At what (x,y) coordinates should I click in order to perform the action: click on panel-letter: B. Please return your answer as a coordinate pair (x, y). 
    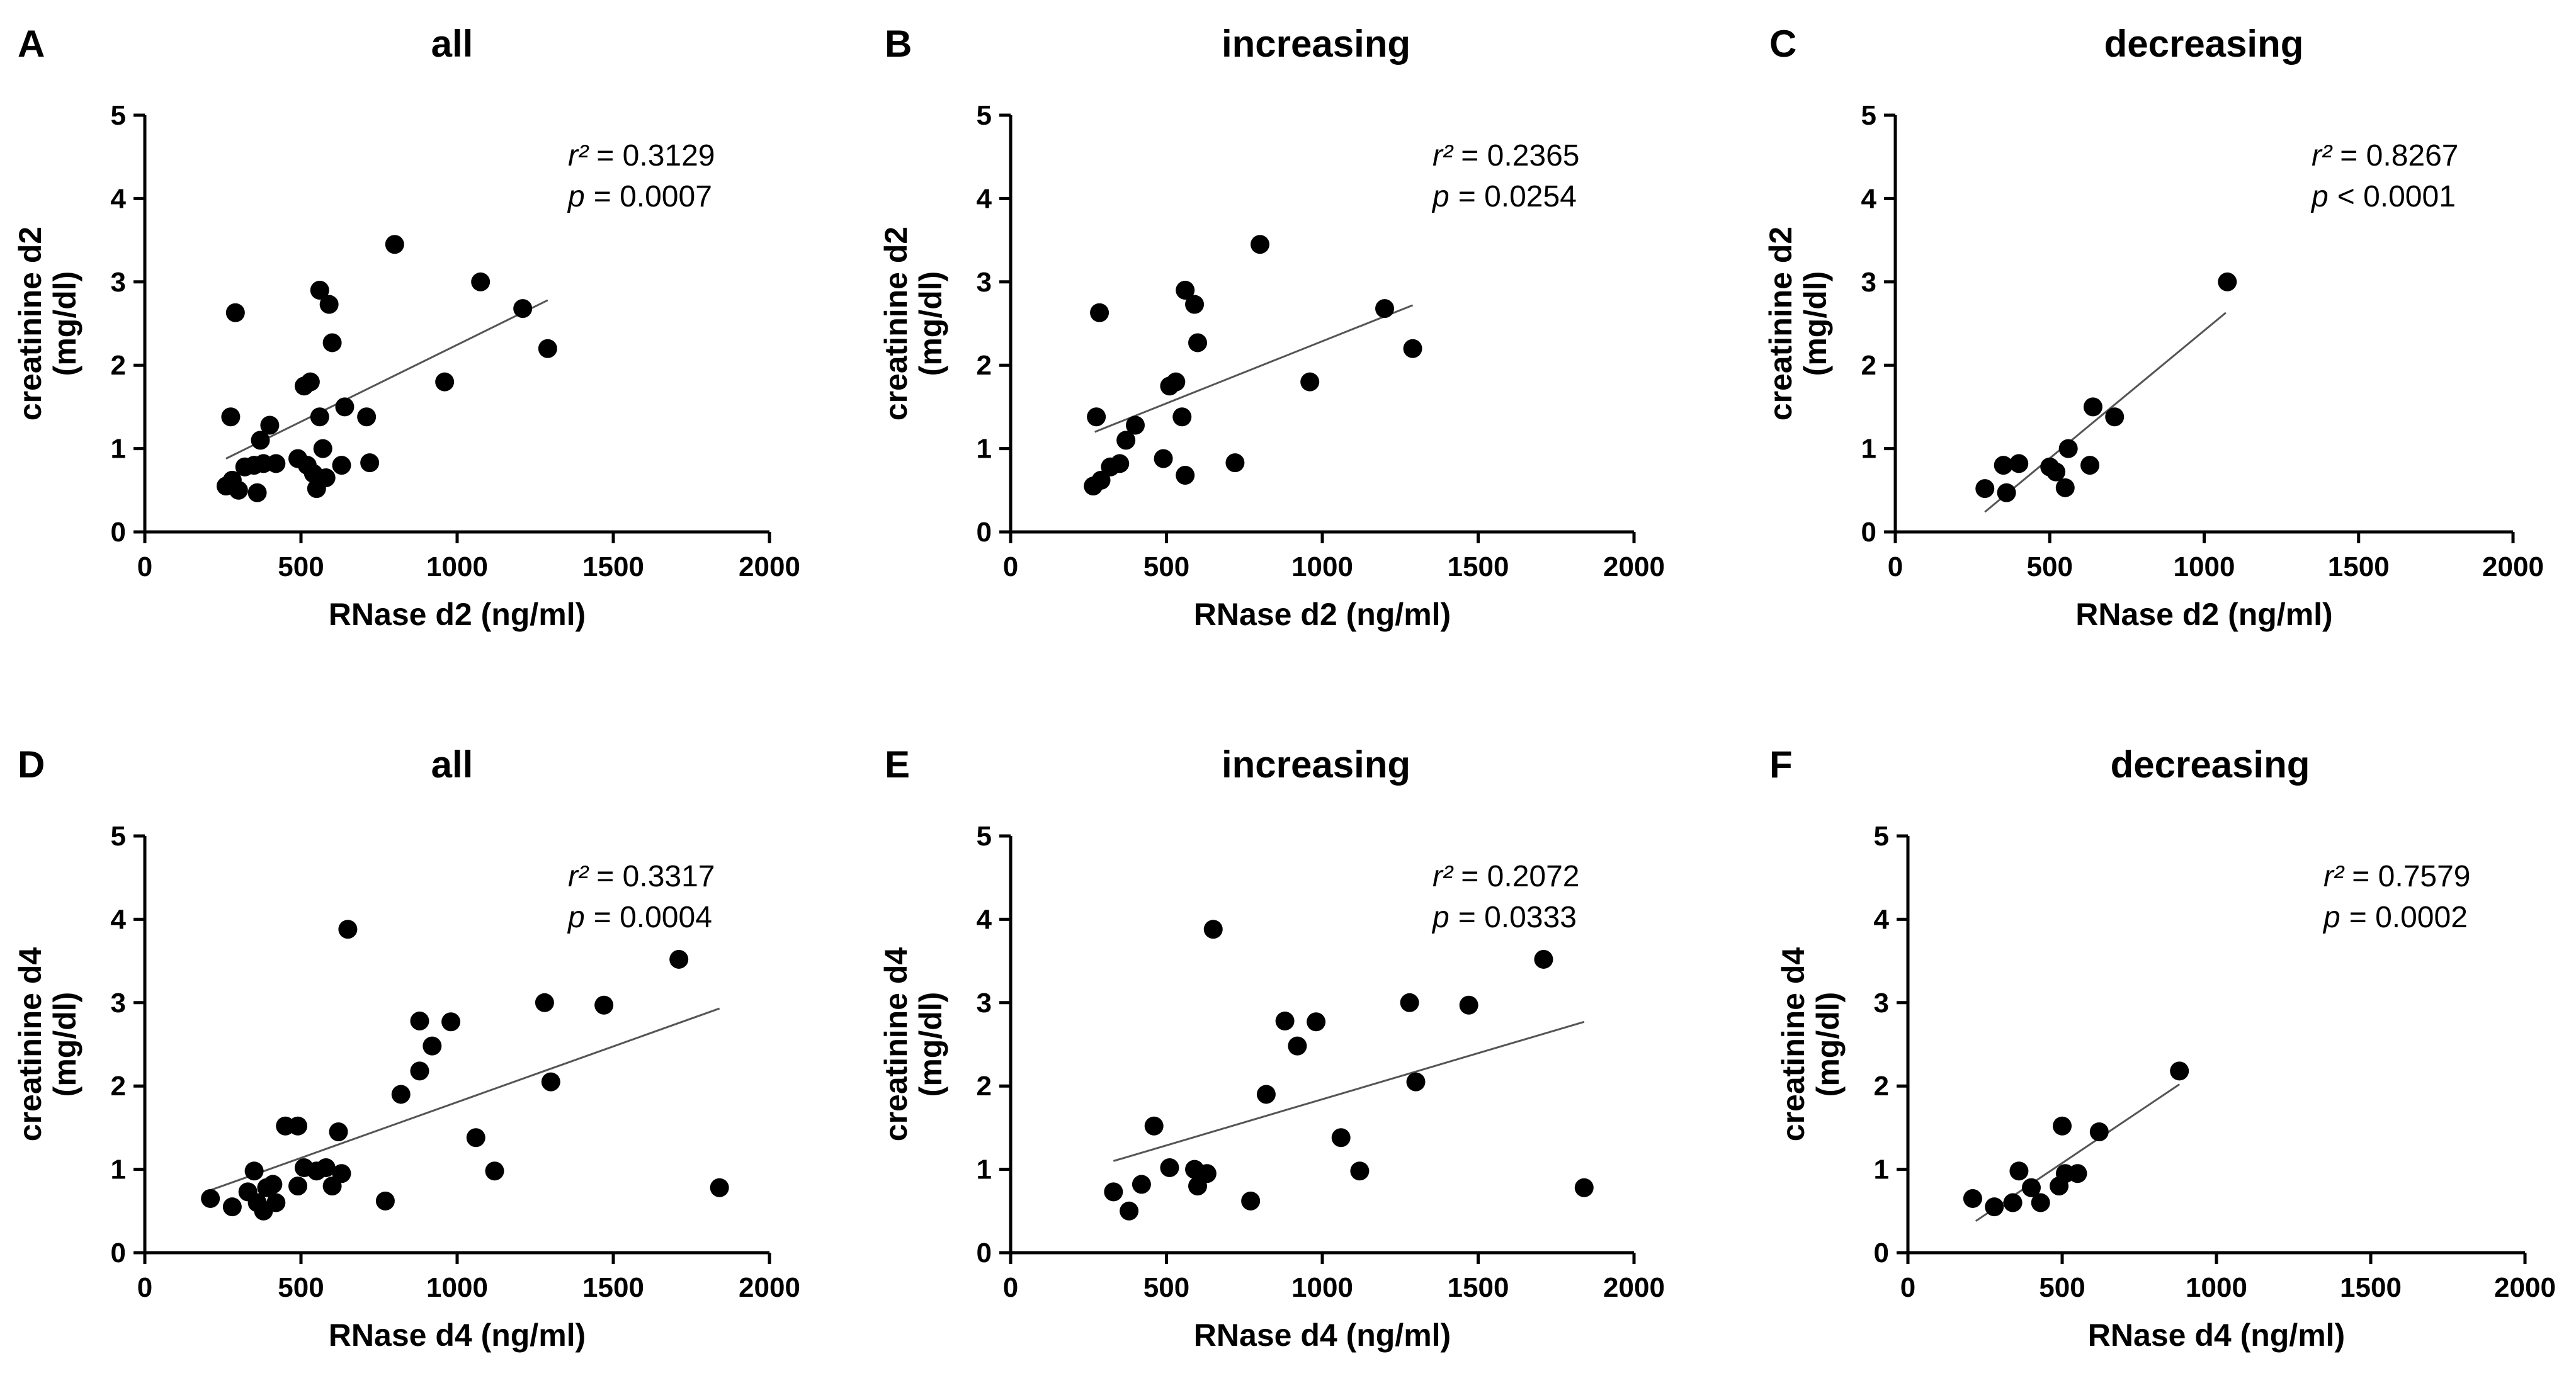
    Looking at the image, I should click on (898, 44).